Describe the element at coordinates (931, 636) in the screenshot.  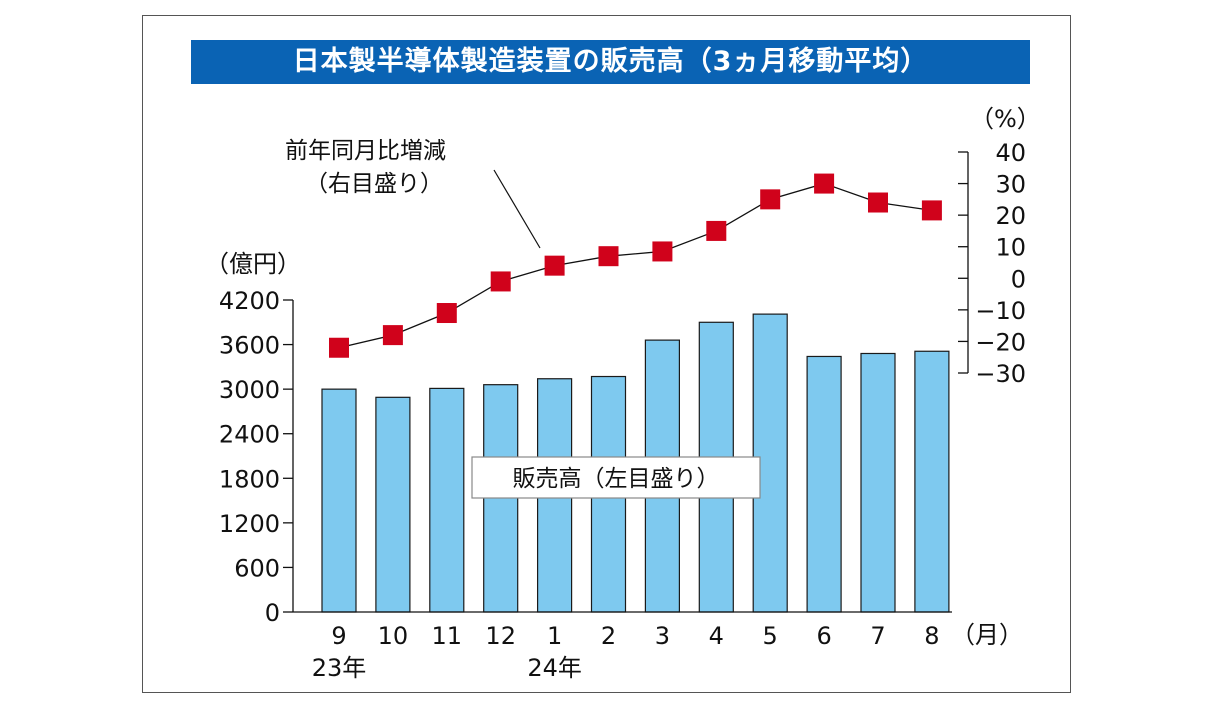
I see `x-tick-label: 8` at that location.